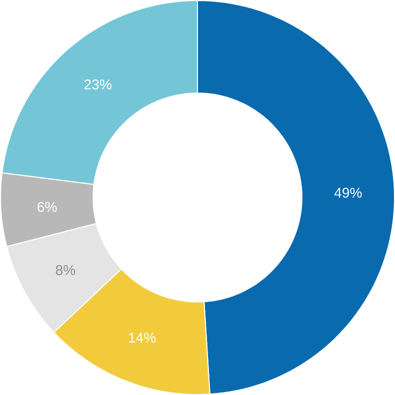  Describe the element at coordinates (47, 207) in the screenshot. I see `data-label: 6%` at that location.